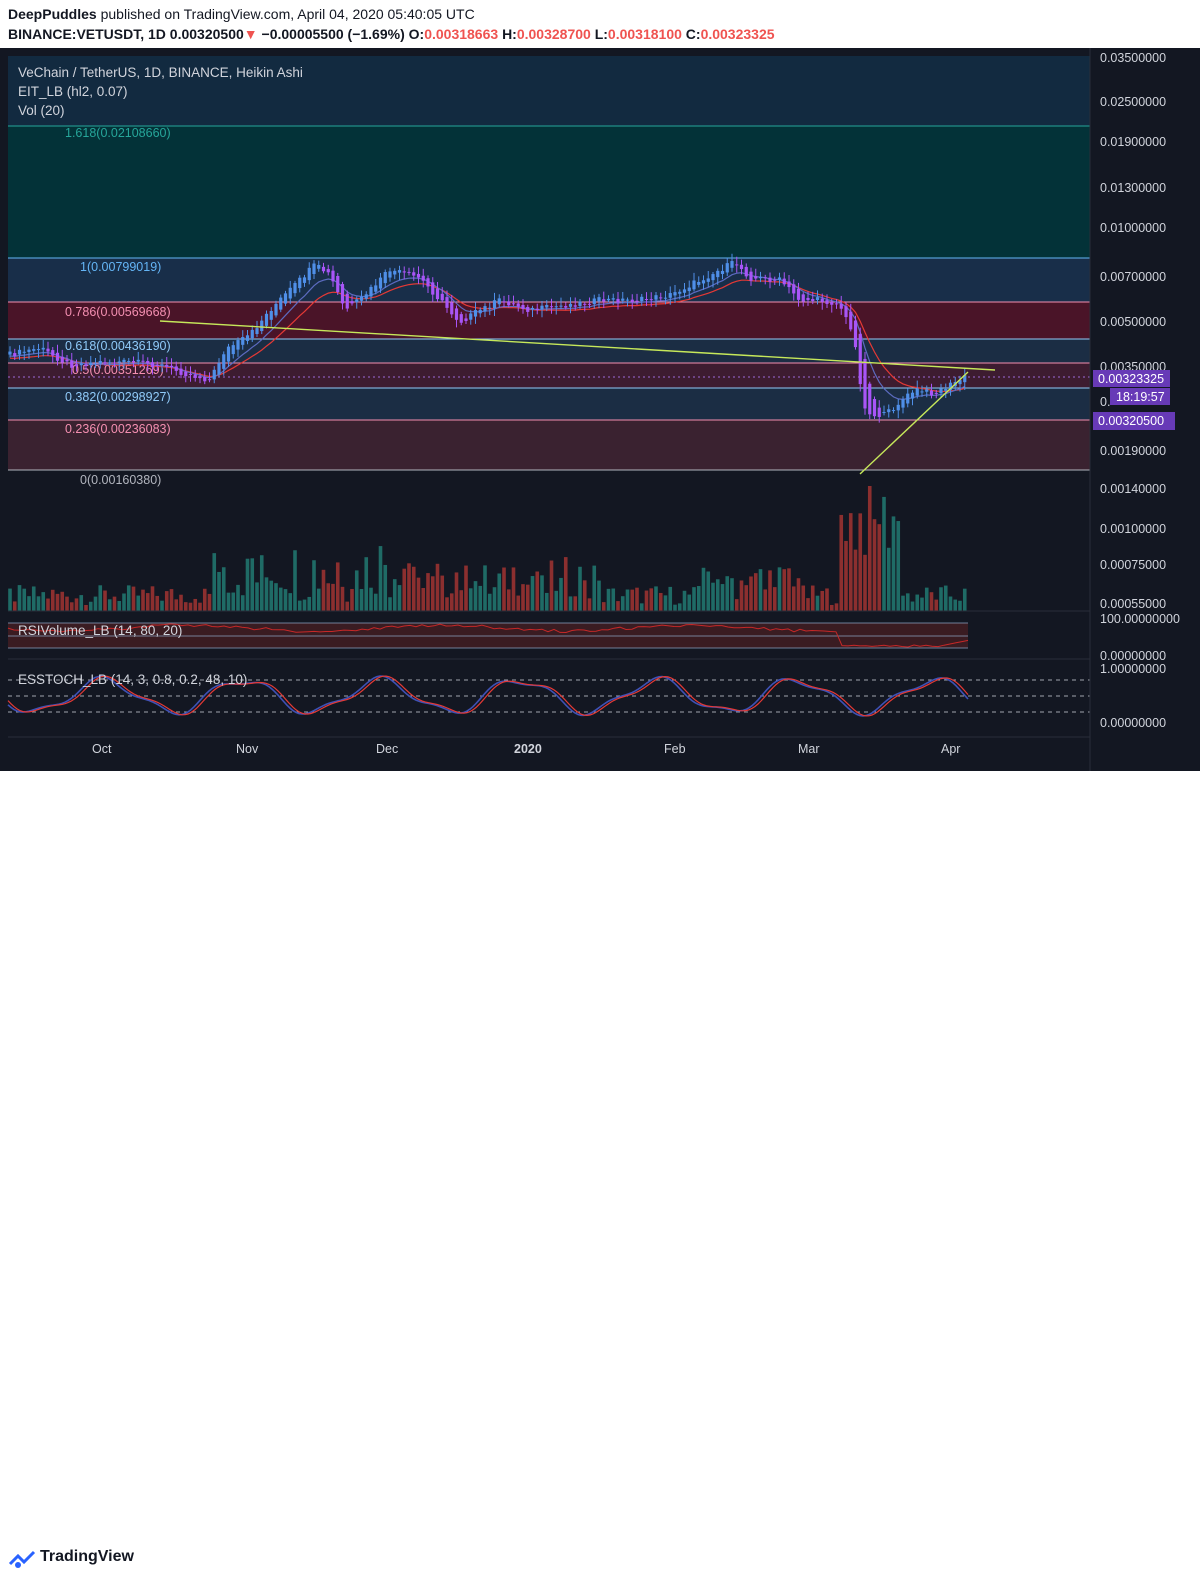  What do you see at coordinates (1133, 102) in the screenshot?
I see `price-tick: 0.02500000` at bounding box center [1133, 102].